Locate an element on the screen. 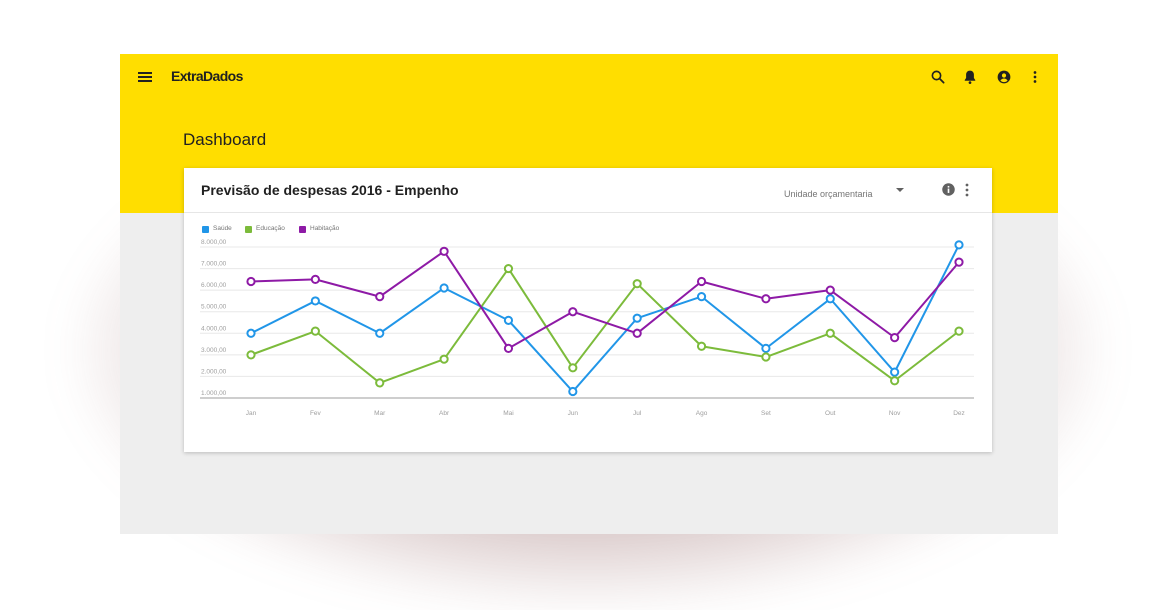  legend-label: Educação is located at coordinates (270, 228).